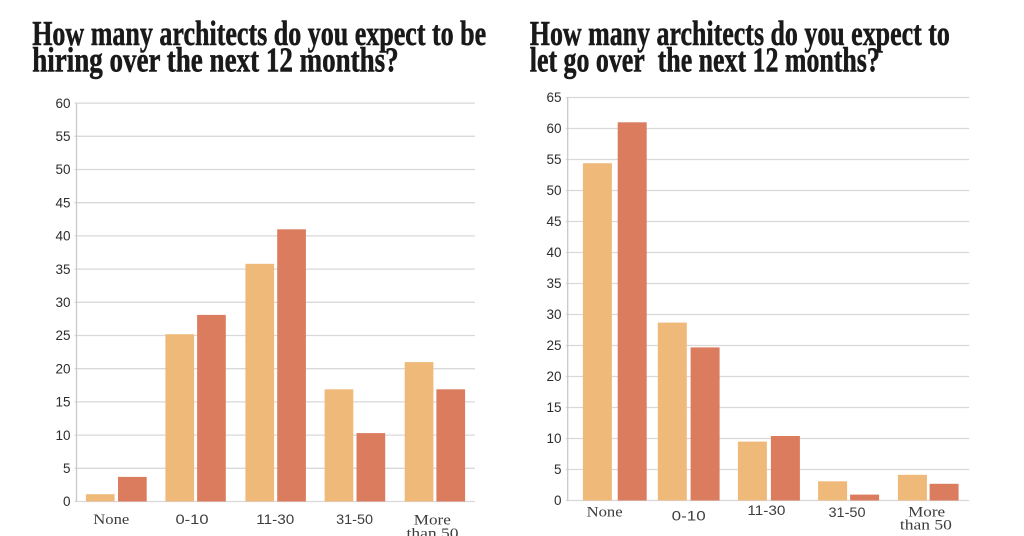 The height and width of the screenshot is (536, 1024). I want to click on svg-text:How many architects do you exp: How many architects do you expect to be, so click(259, 34).